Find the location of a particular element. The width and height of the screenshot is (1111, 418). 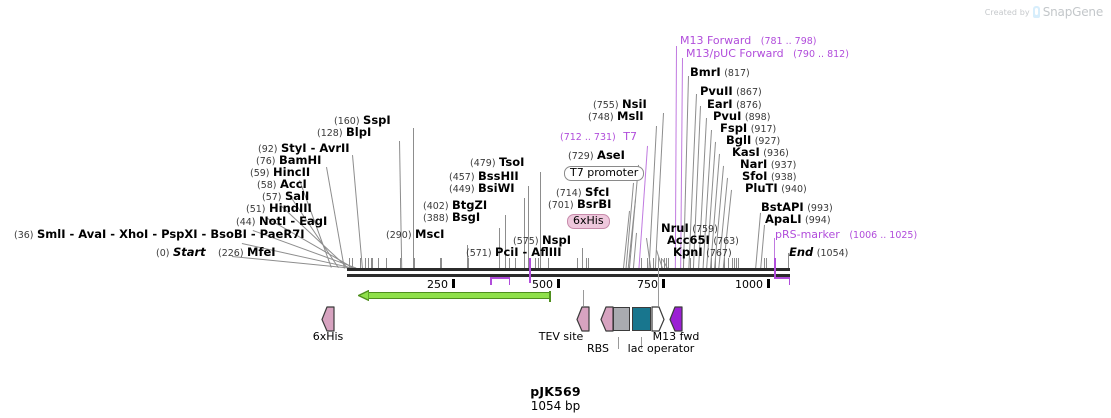

enzyme-label-nspI: (575) NspI is located at coordinates (542, 241).